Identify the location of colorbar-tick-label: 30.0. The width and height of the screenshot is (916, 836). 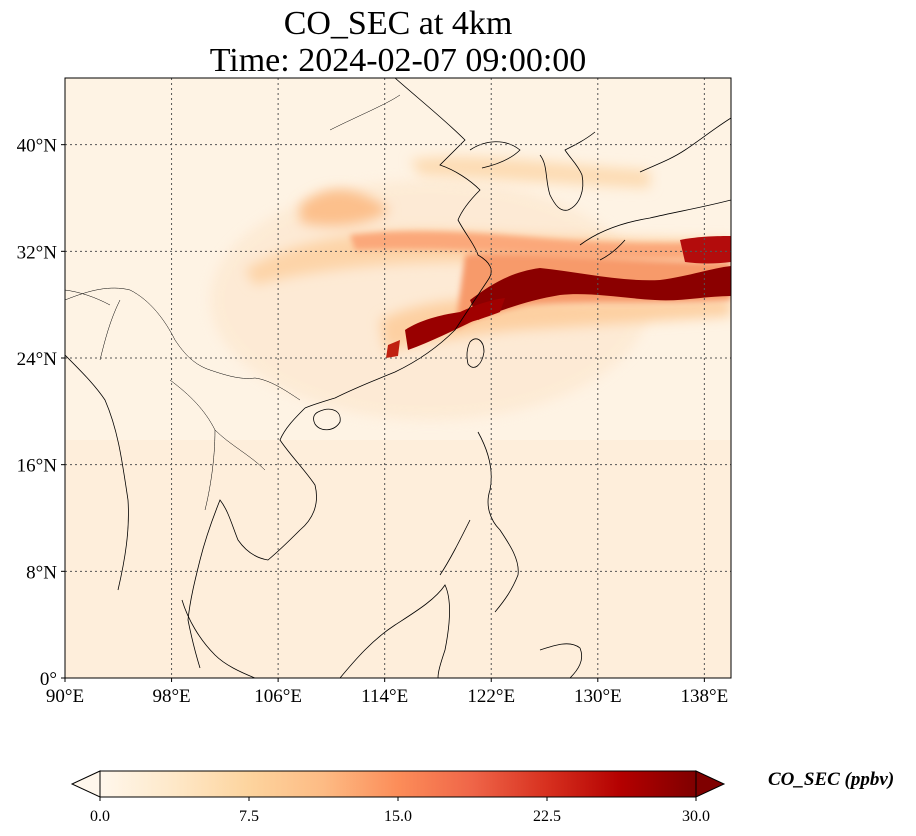
(696, 816).